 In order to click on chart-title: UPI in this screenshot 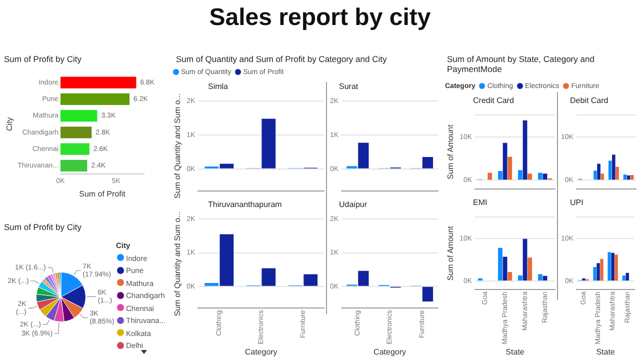, I will do `click(576, 203)`.